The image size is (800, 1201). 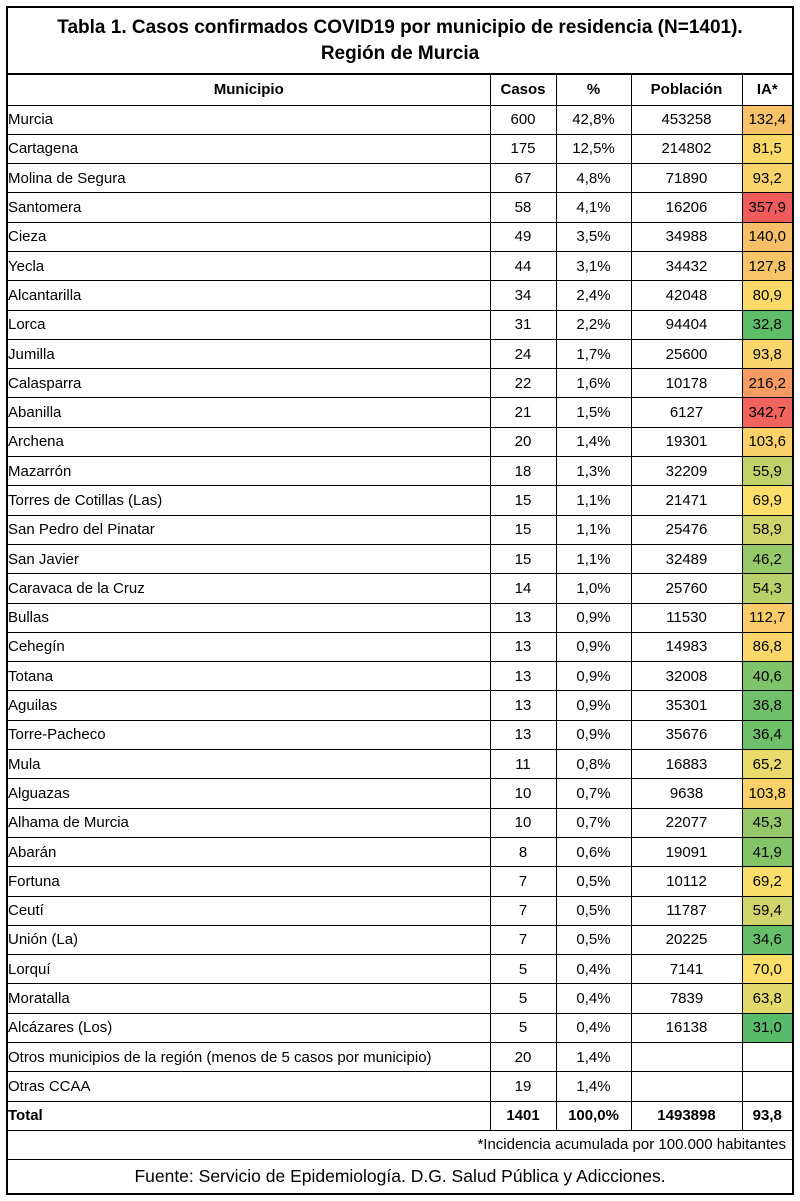 I want to click on pct-cell: 3,1%, so click(x=593, y=266).